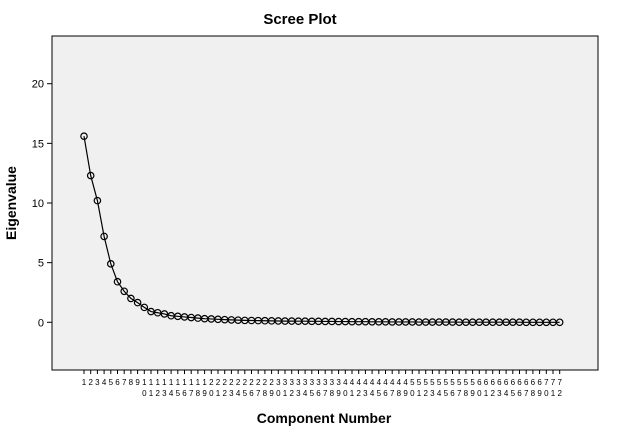 This screenshot has height=440, width=642. Describe the element at coordinates (157, 388) in the screenshot. I see `x-tick-label: 12` at that location.